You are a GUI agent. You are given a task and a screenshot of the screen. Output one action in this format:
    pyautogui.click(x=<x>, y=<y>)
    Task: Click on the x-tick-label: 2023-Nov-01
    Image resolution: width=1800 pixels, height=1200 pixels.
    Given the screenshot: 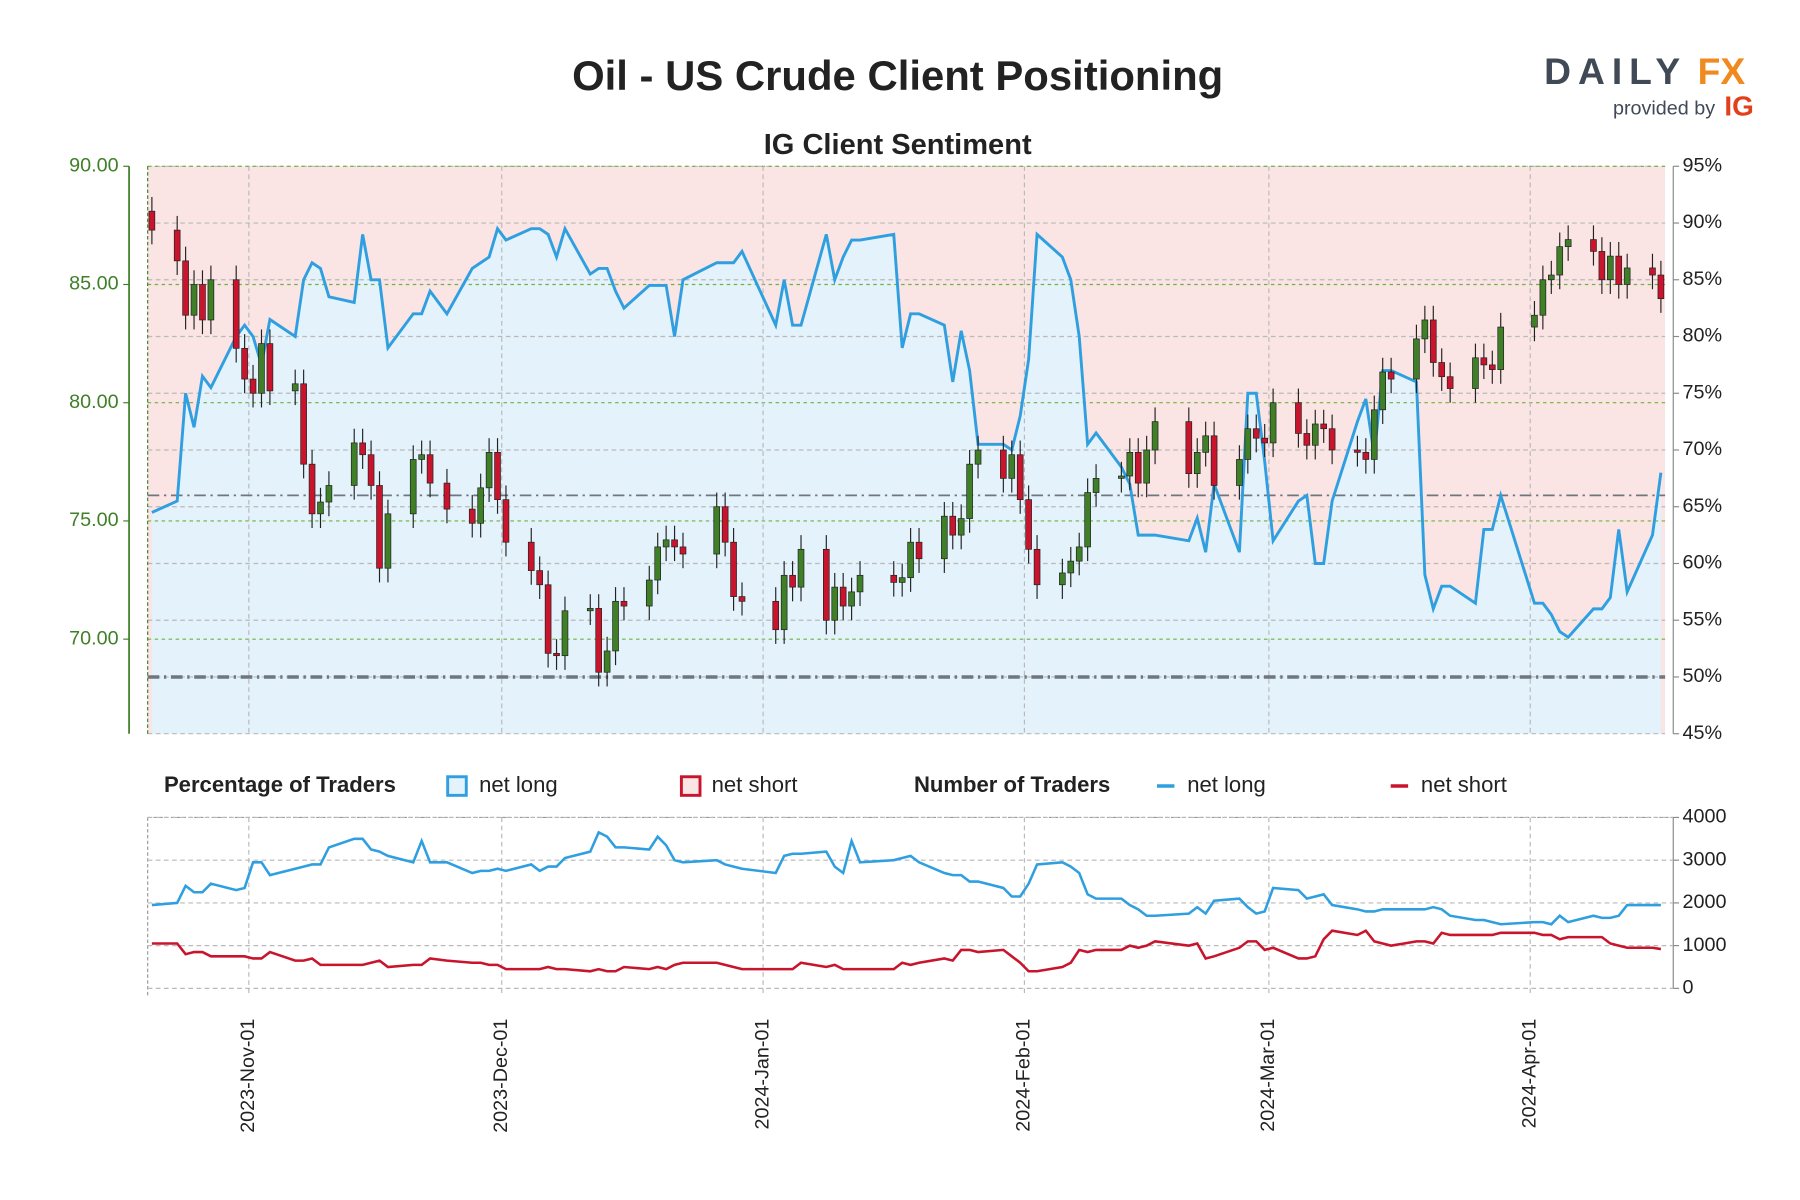 What is the action you would take?
    pyautogui.click(x=248, y=1076)
    